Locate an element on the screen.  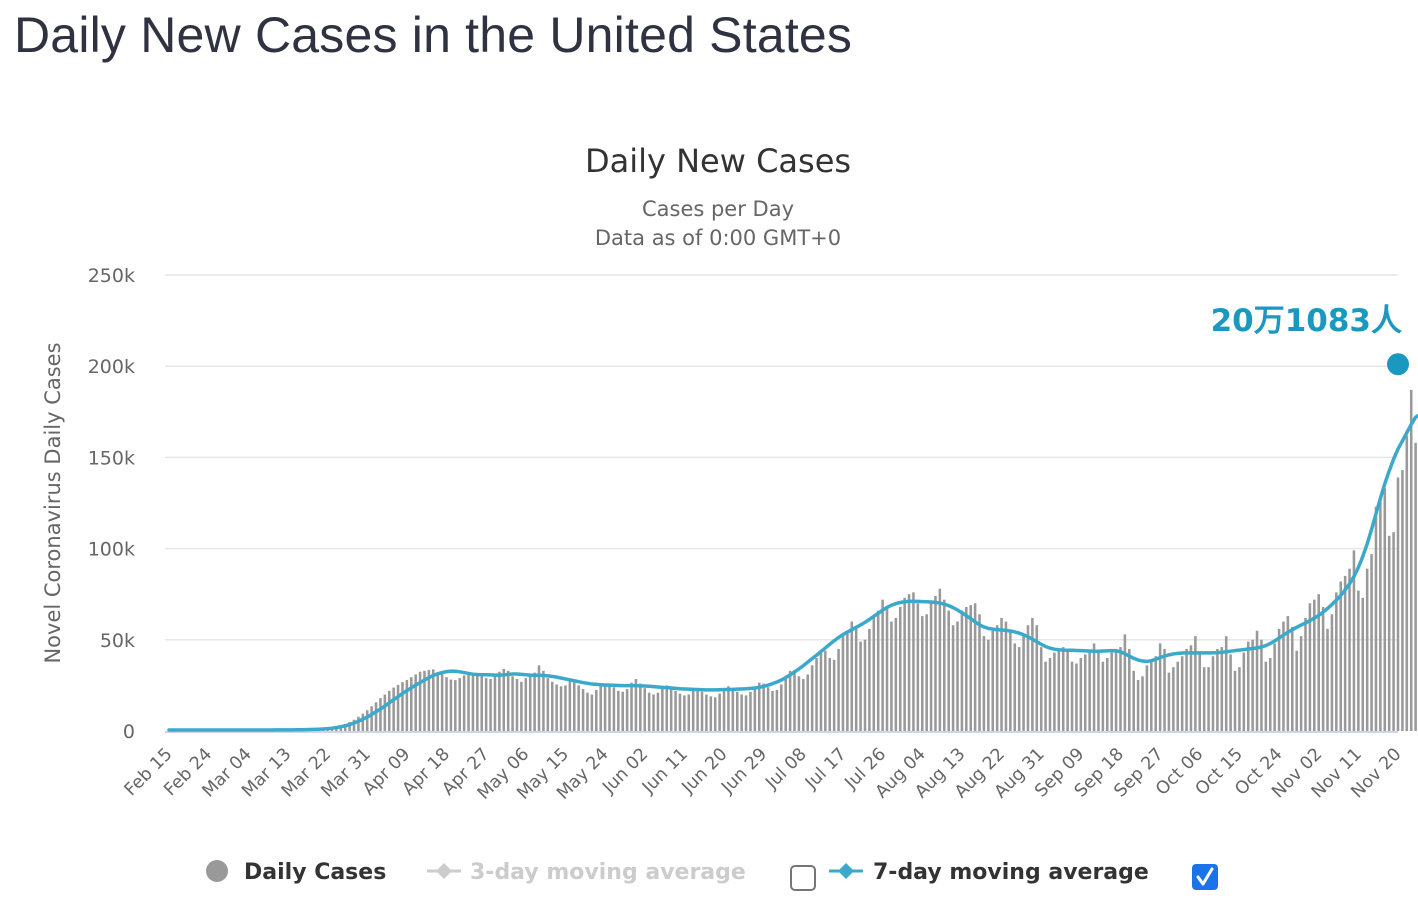
legend-item-7-day-average: 7-day moving average is located at coordinates (989, 872).